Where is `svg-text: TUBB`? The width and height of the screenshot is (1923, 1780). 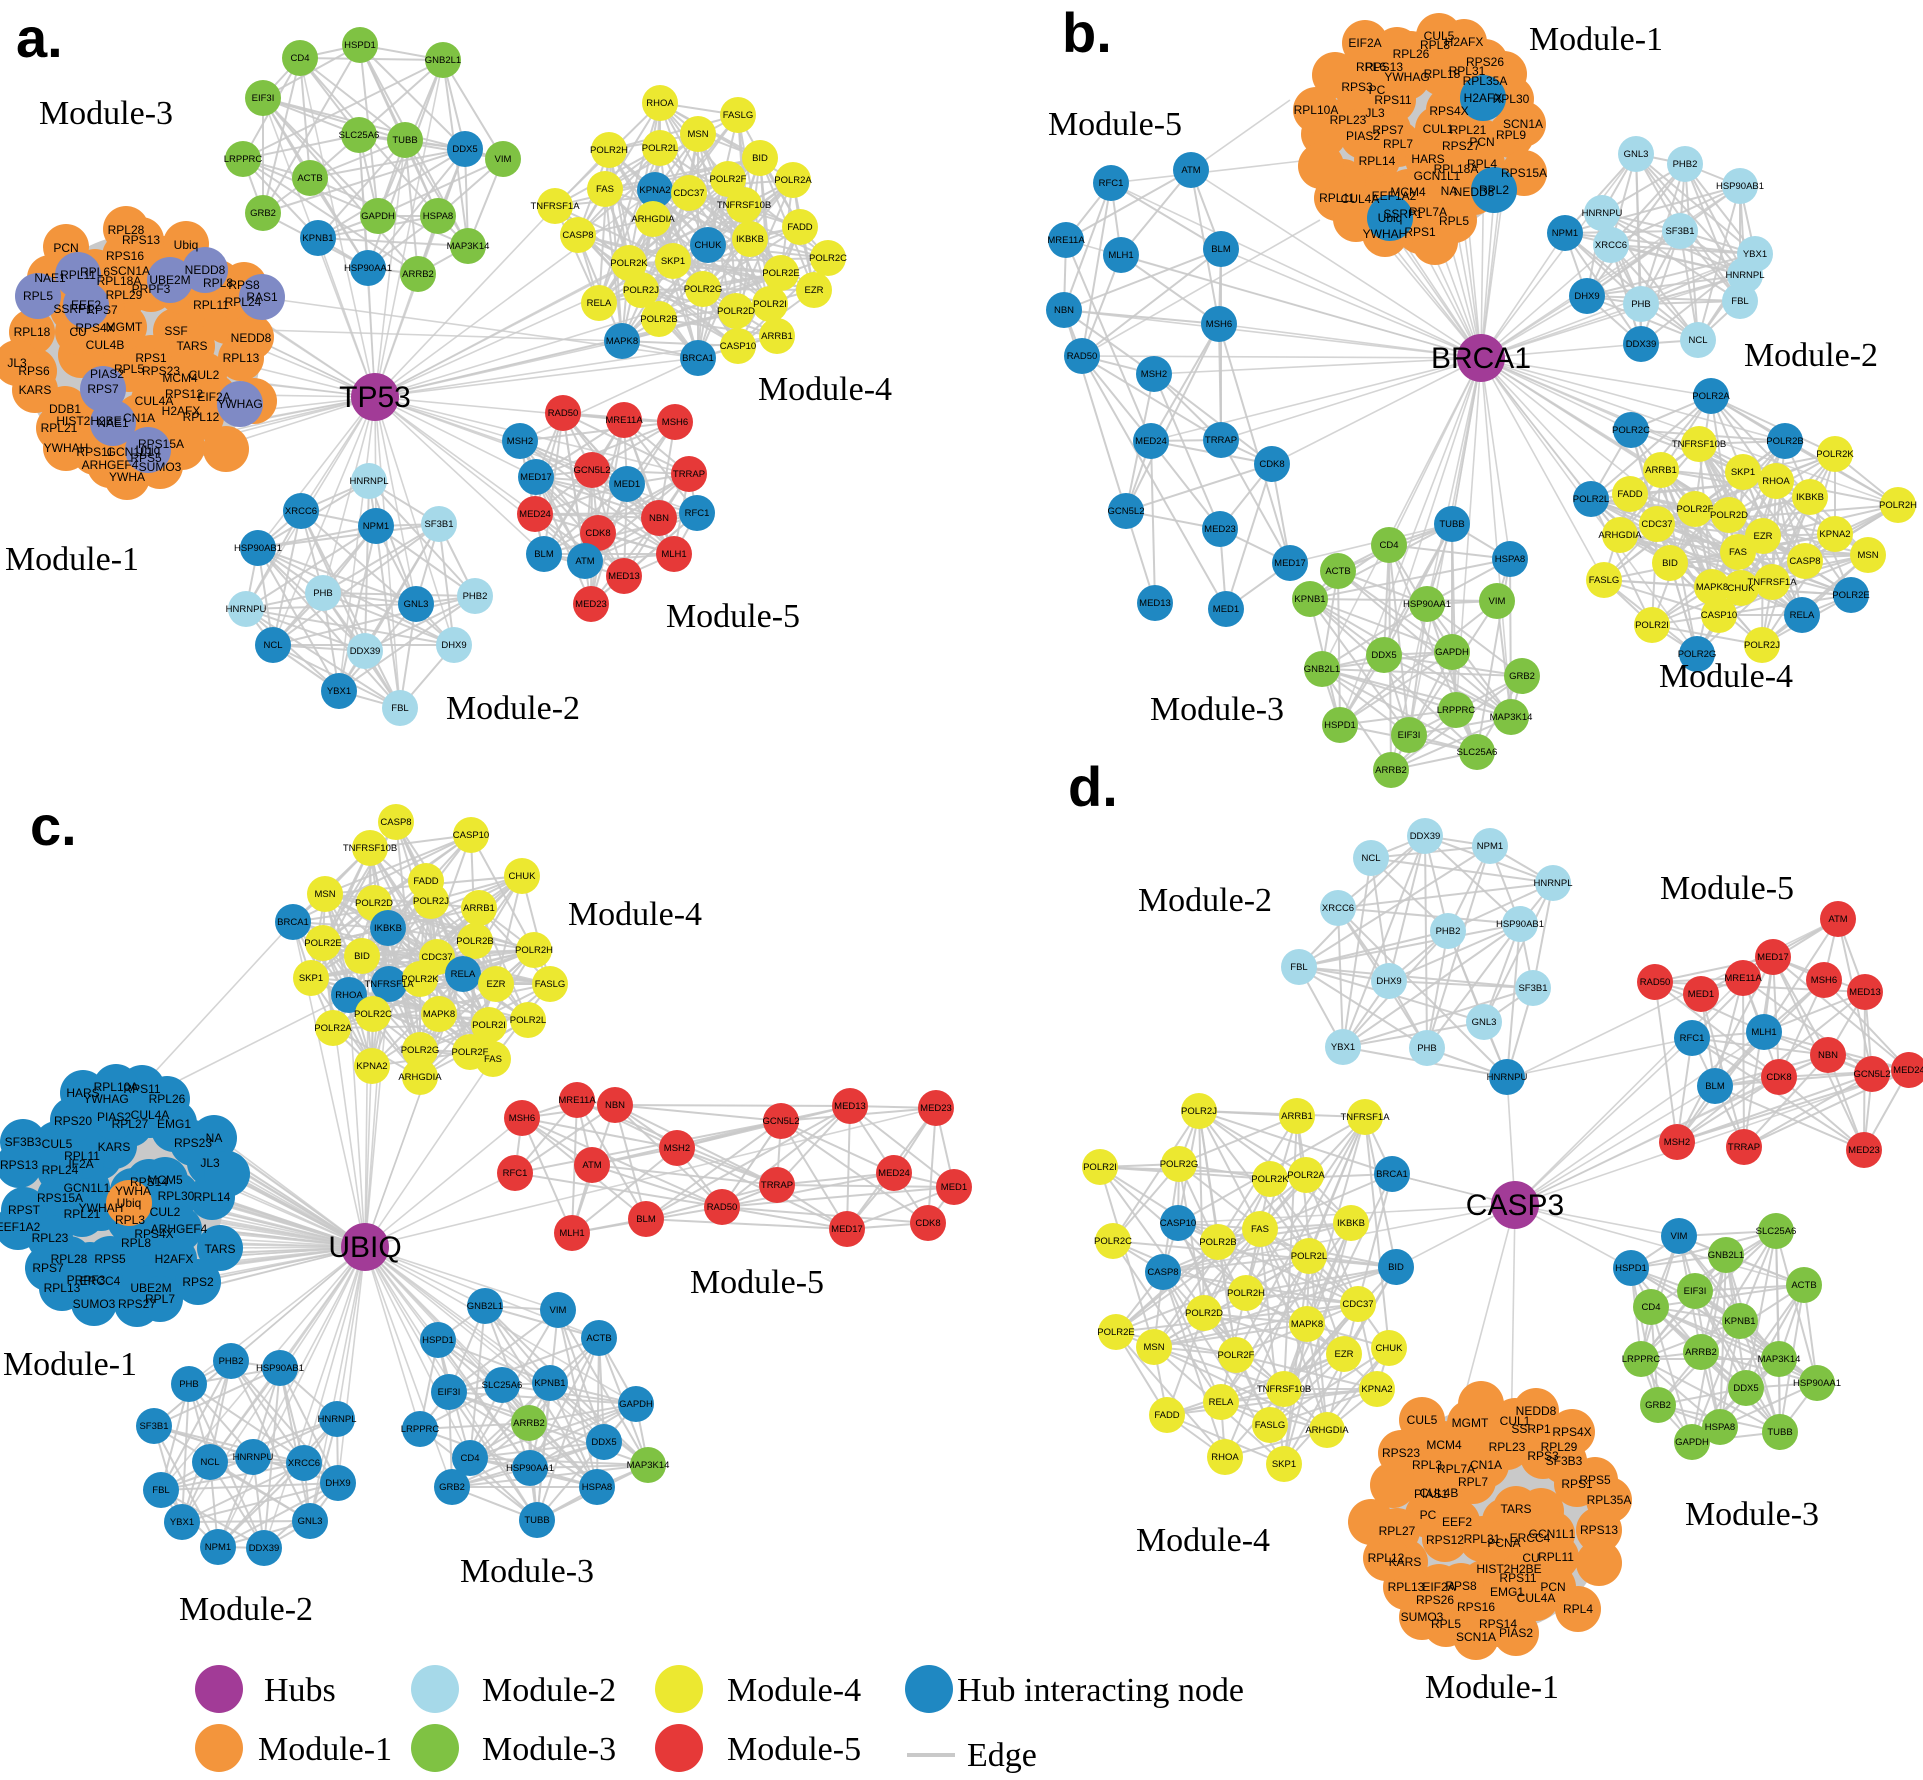
svg-text: TUBB is located at coordinates (1451, 524).